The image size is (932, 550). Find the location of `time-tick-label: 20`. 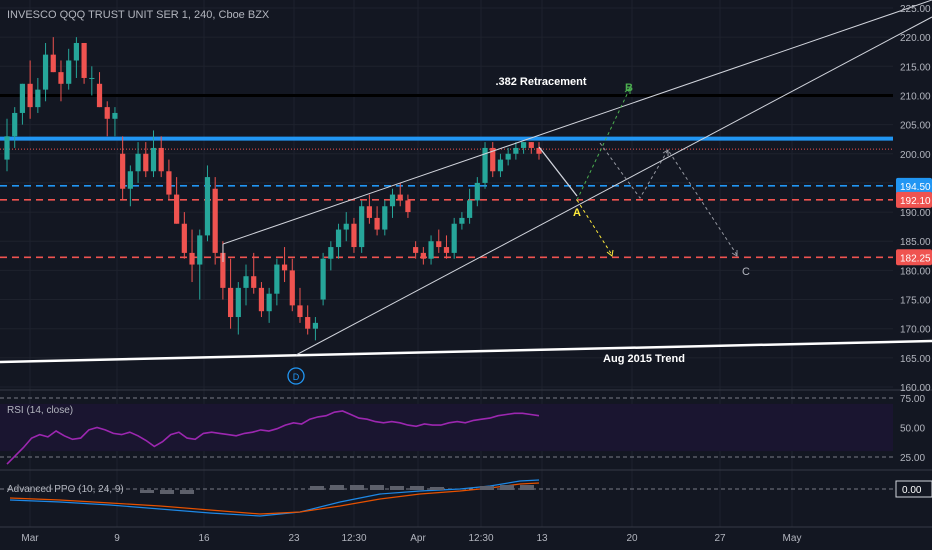

time-tick-label: 20 is located at coordinates (632, 538).